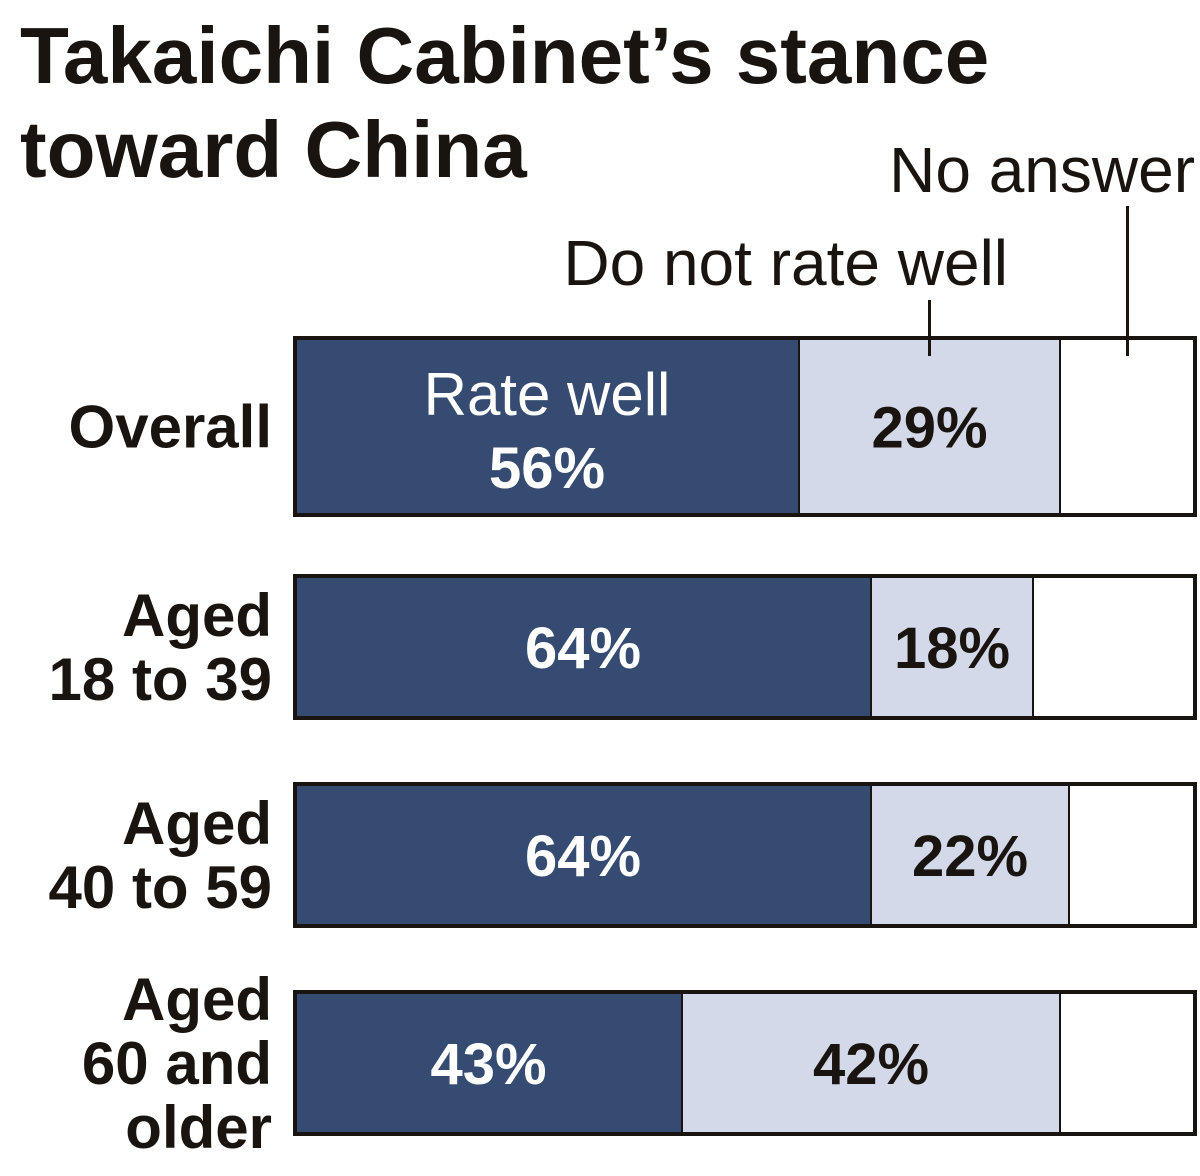  Describe the element at coordinates (547, 394) in the screenshot. I see `series-label-rate-well: Rate well` at that location.